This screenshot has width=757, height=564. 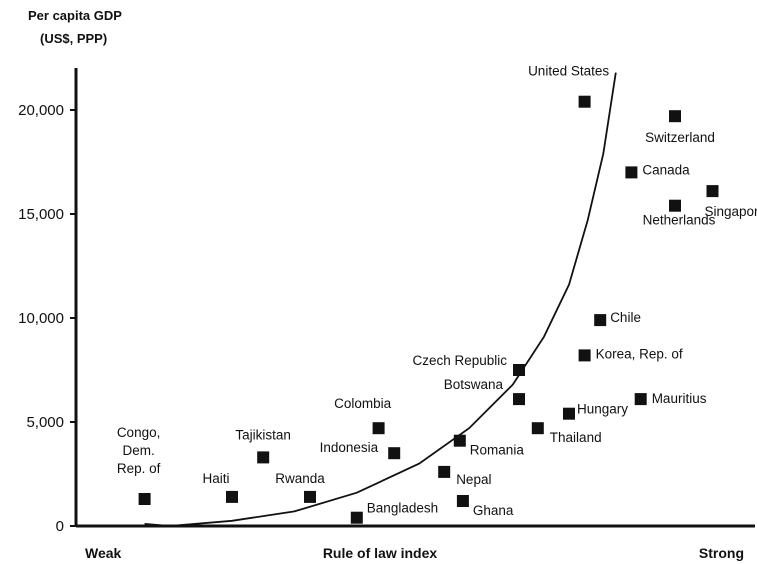 What do you see at coordinates (138, 450) in the screenshot?
I see `data-point-label: Dem.` at bounding box center [138, 450].